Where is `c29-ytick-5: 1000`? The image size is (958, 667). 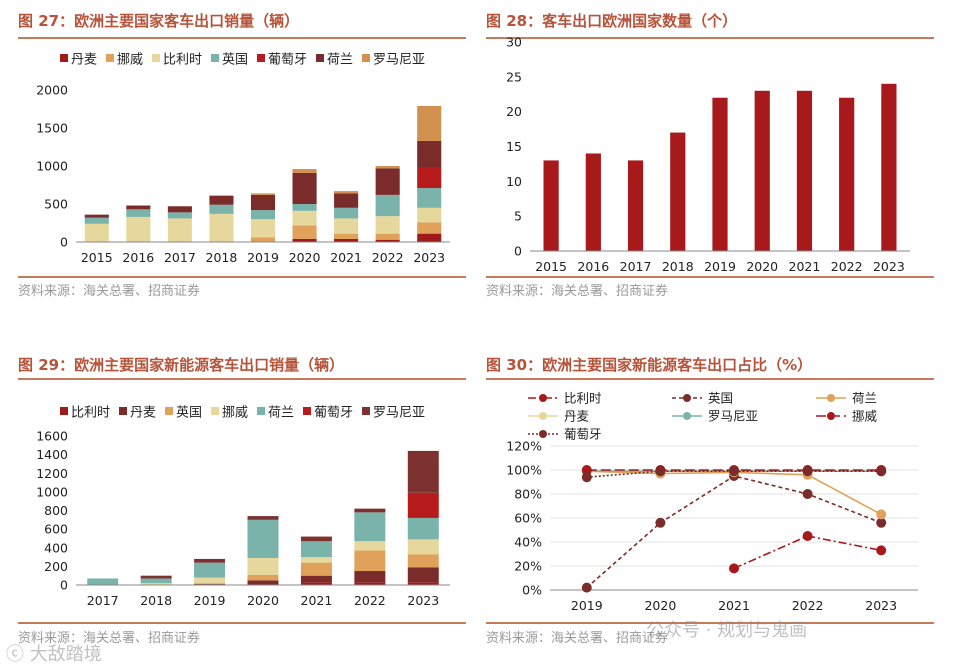 c29-ytick-5: 1000 is located at coordinates (52, 491).